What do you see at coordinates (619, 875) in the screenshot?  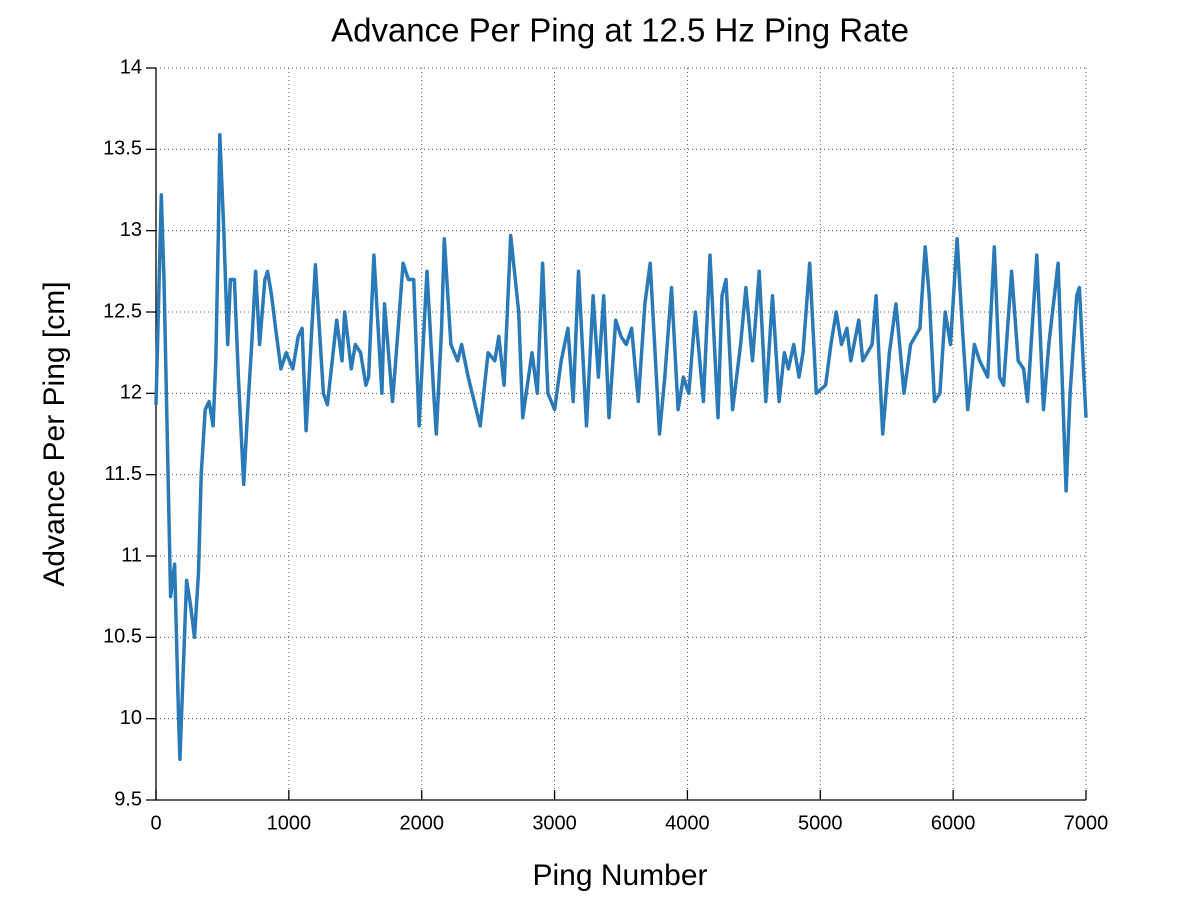 I see `x-axis-label: Ping Number` at bounding box center [619, 875].